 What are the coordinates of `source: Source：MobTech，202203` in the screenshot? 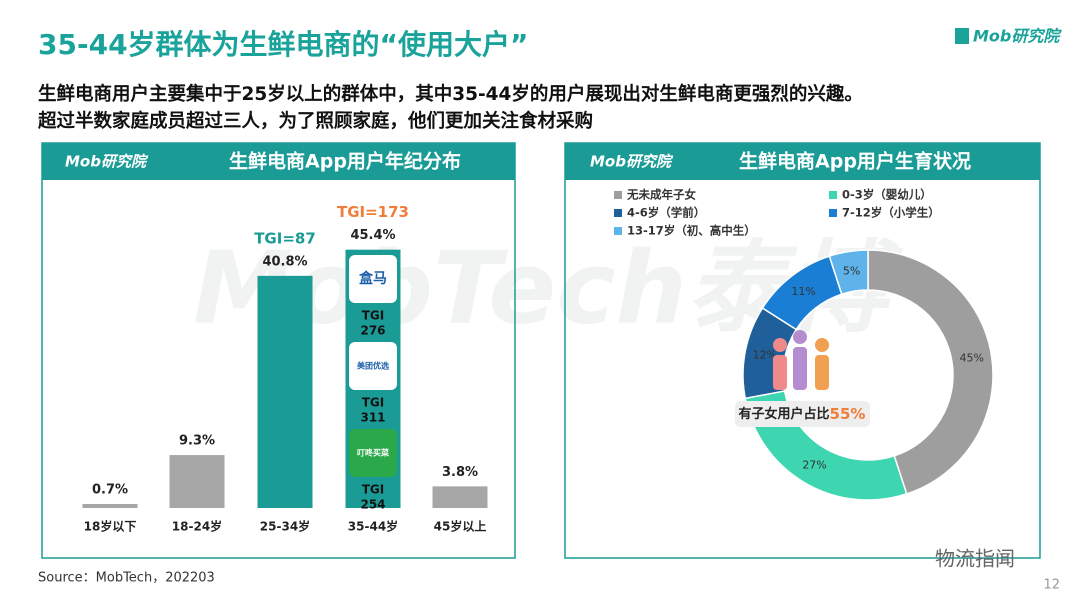 It's located at (126, 578).